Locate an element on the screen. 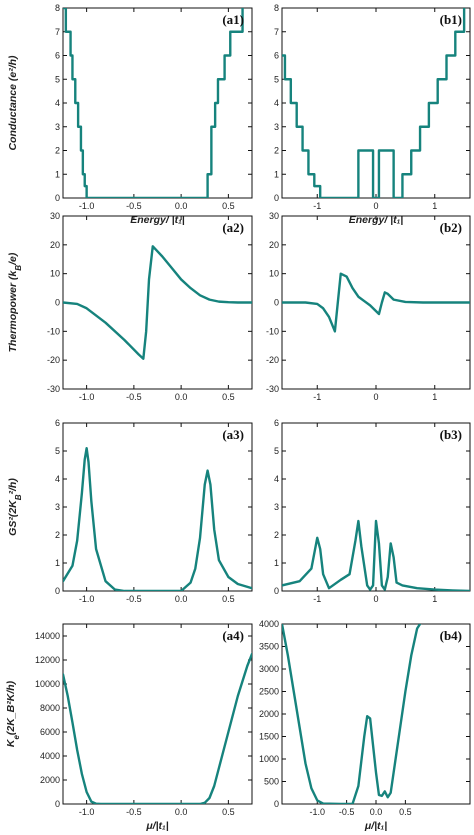  panel-label: (a2) is located at coordinates (233, 227).